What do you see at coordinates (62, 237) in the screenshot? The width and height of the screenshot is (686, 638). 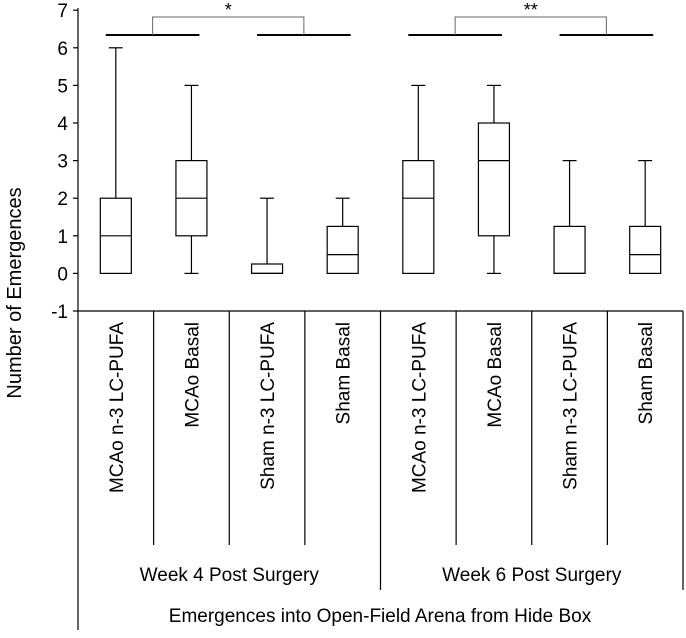 I see `y-tick-label: 1` at bounding box center [62, 237].